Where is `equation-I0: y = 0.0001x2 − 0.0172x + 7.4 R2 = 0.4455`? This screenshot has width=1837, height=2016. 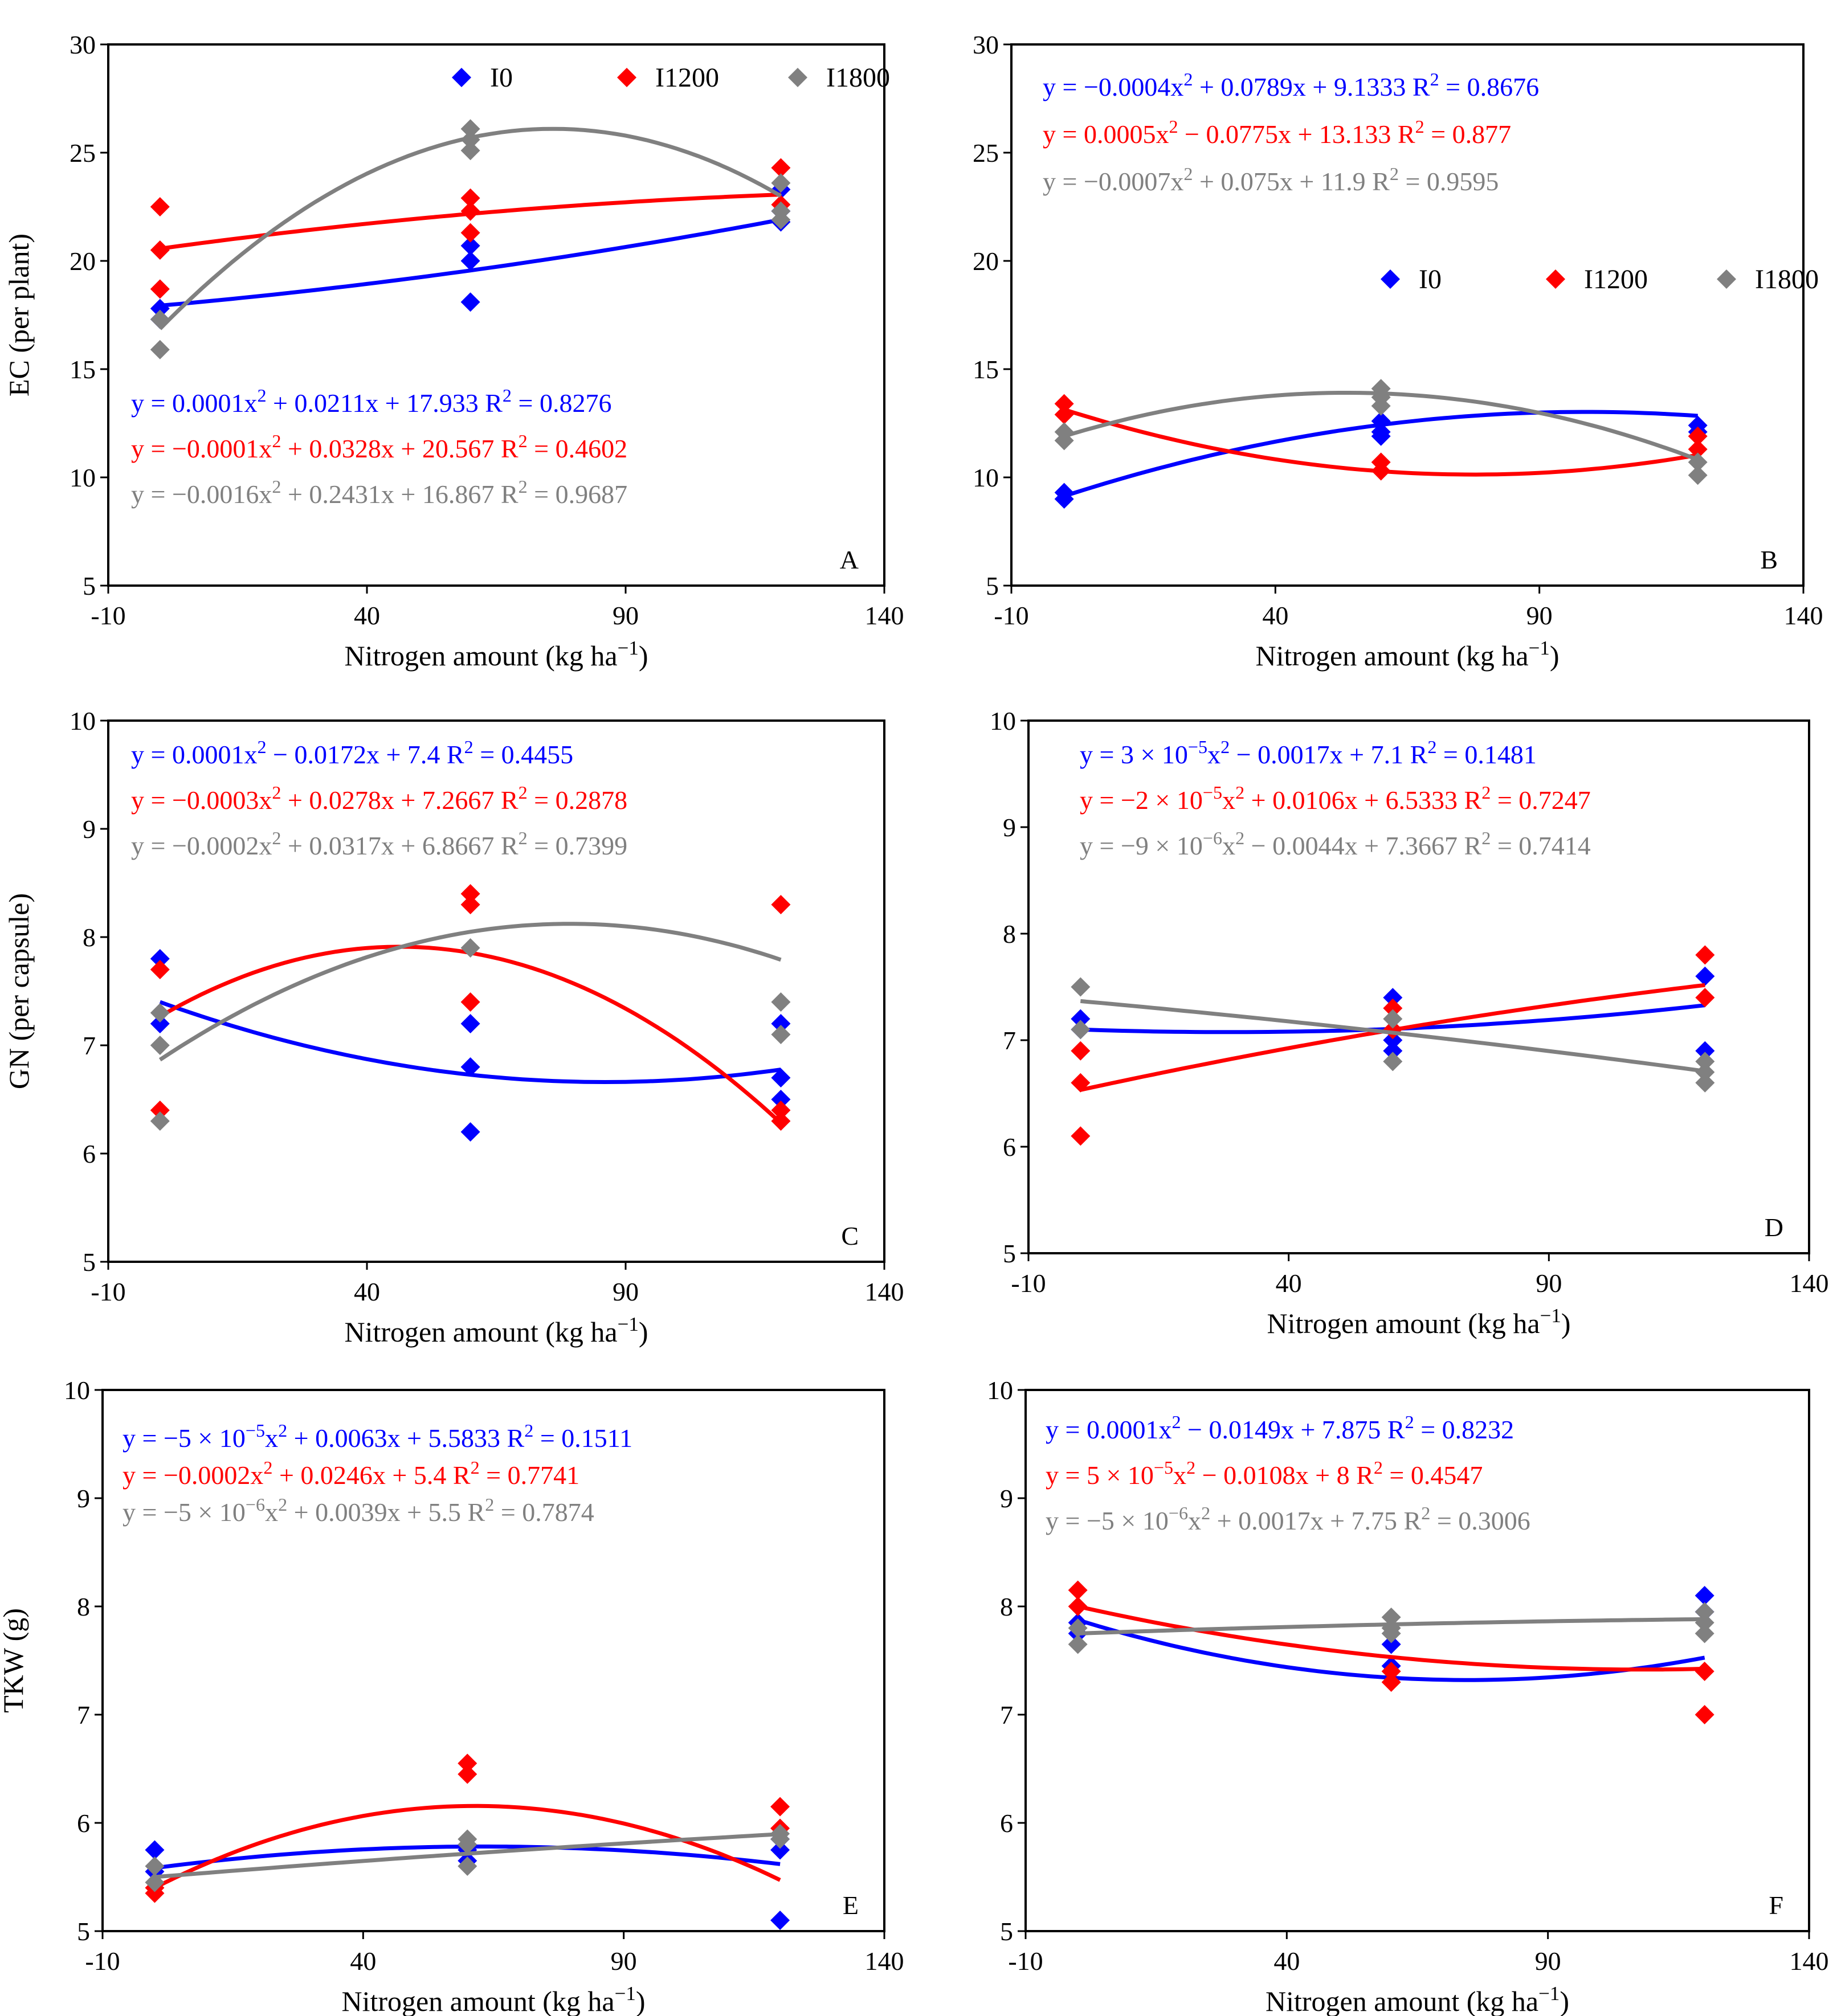
equation-I0: y = 0.0001x2 − 0.0172x + 7.4 R2 = 0.4455 is located at coordinates (352, 753).